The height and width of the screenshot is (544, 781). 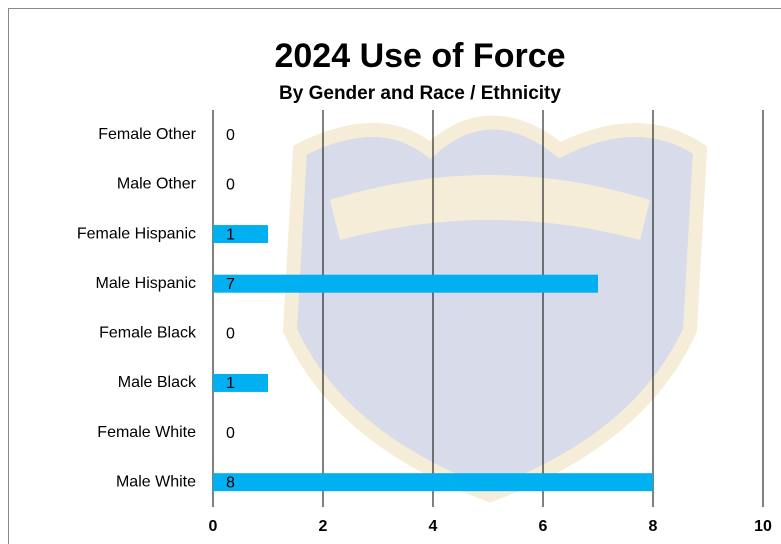 What do you see at coordinates (230, 284) in the screenshot?
I see `data-label: 7` at bounding box center [230, 284].